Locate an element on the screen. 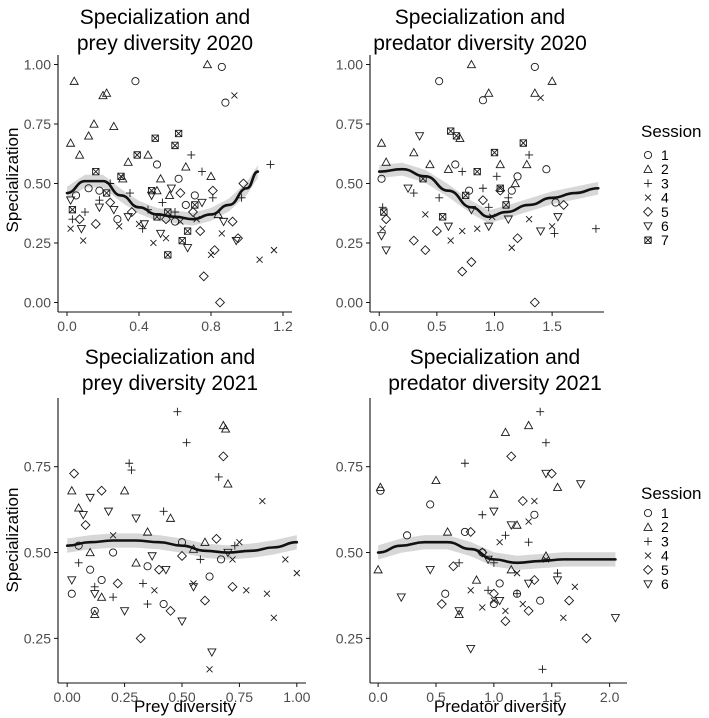 The image size is (709, 718). x-tick-label: 1.0 is located at coordinates (494, 697).